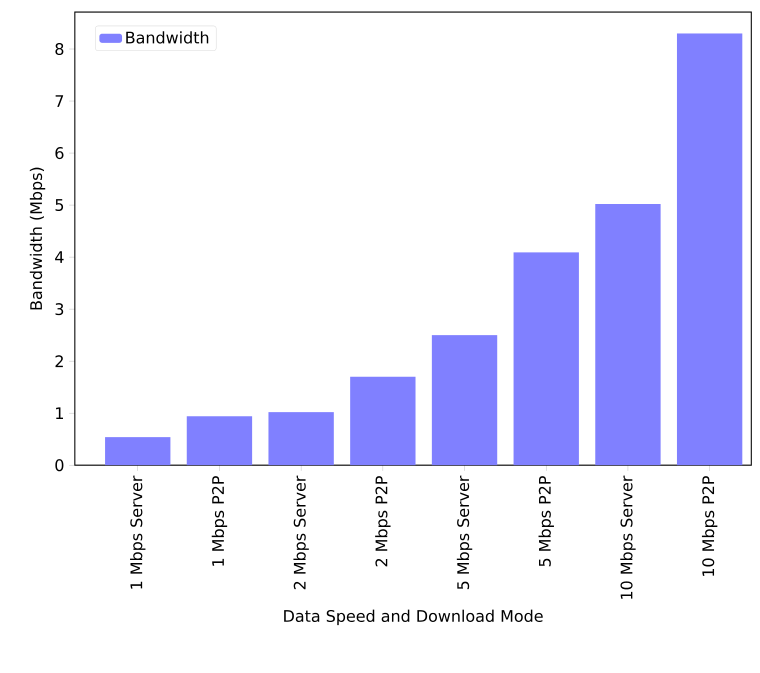  What do you see at coordinates (59, 153) in the screenshot?
I see `y-tick-label: 6` at bounding box center [59, 153].